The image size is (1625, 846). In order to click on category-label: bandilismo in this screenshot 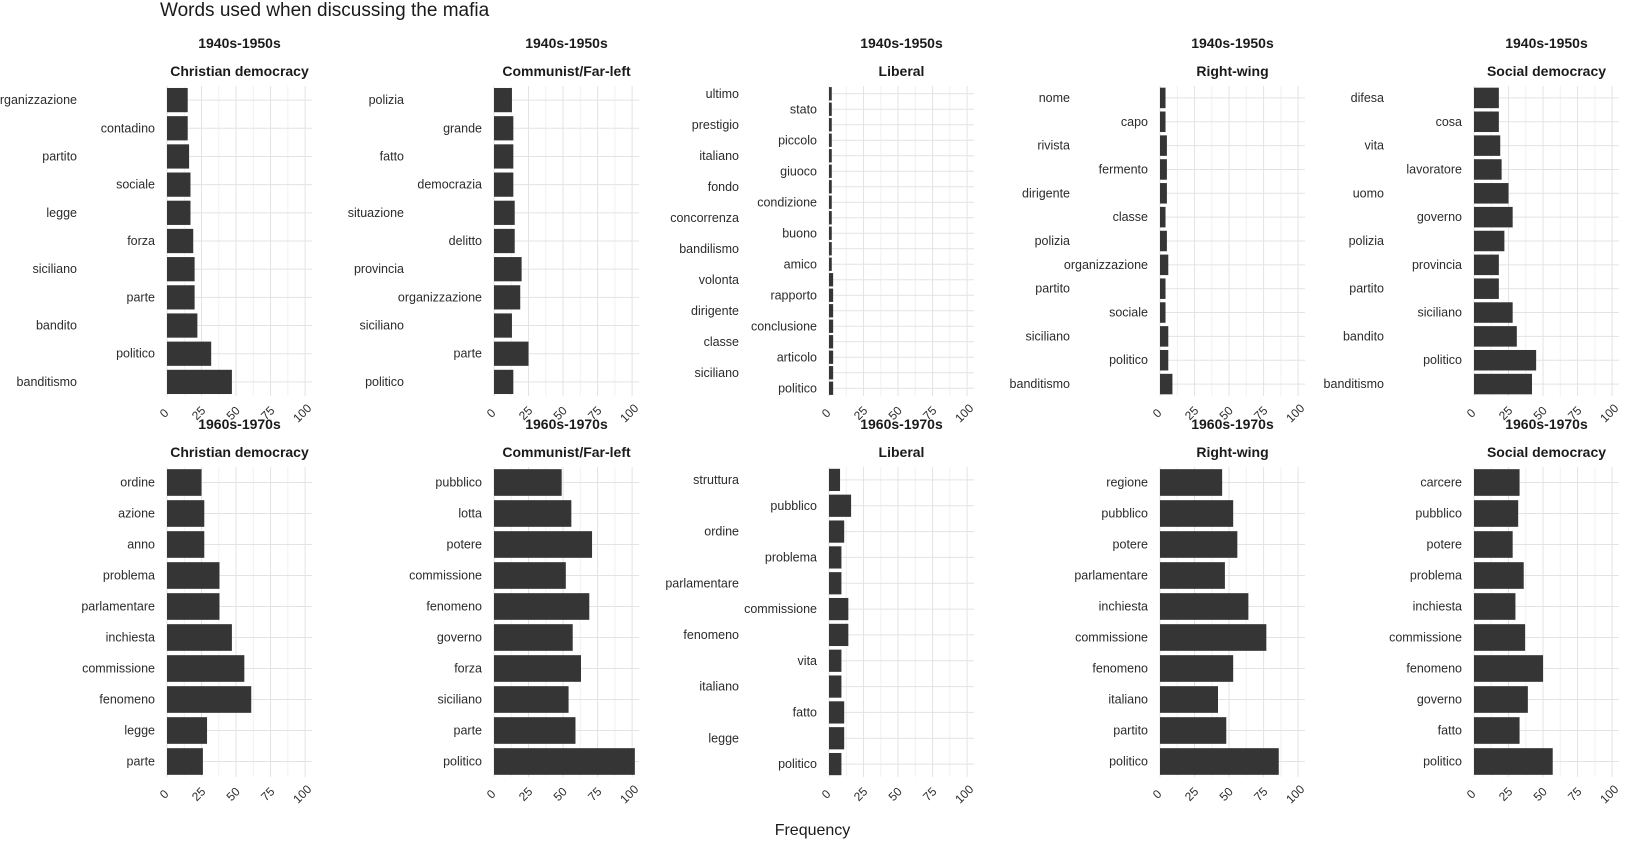, I will do `click(709, 249)`.